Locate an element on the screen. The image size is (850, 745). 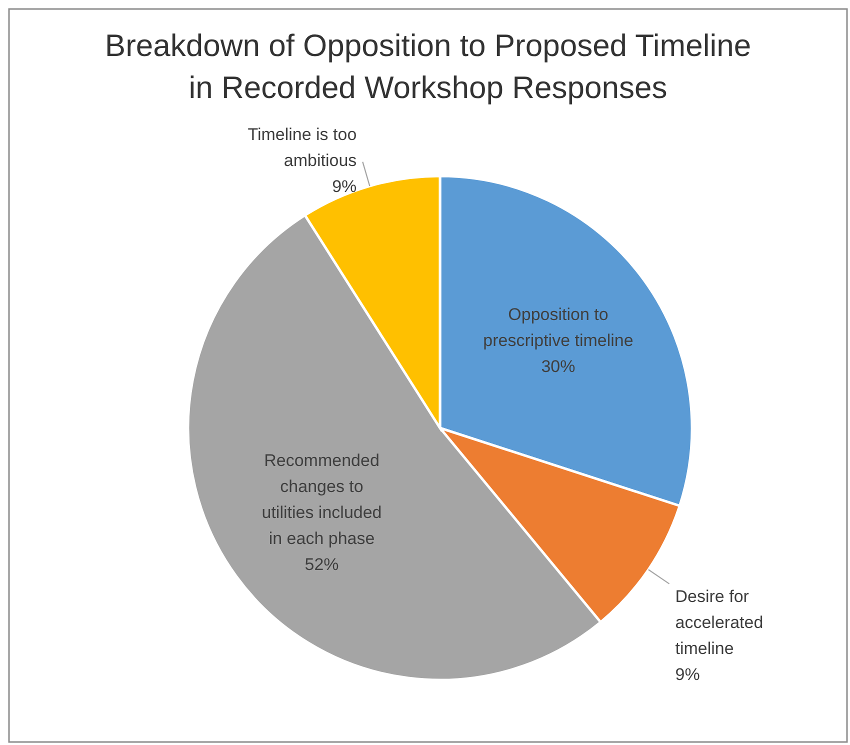
data-label: 52% is located at coordinates (321, 564).